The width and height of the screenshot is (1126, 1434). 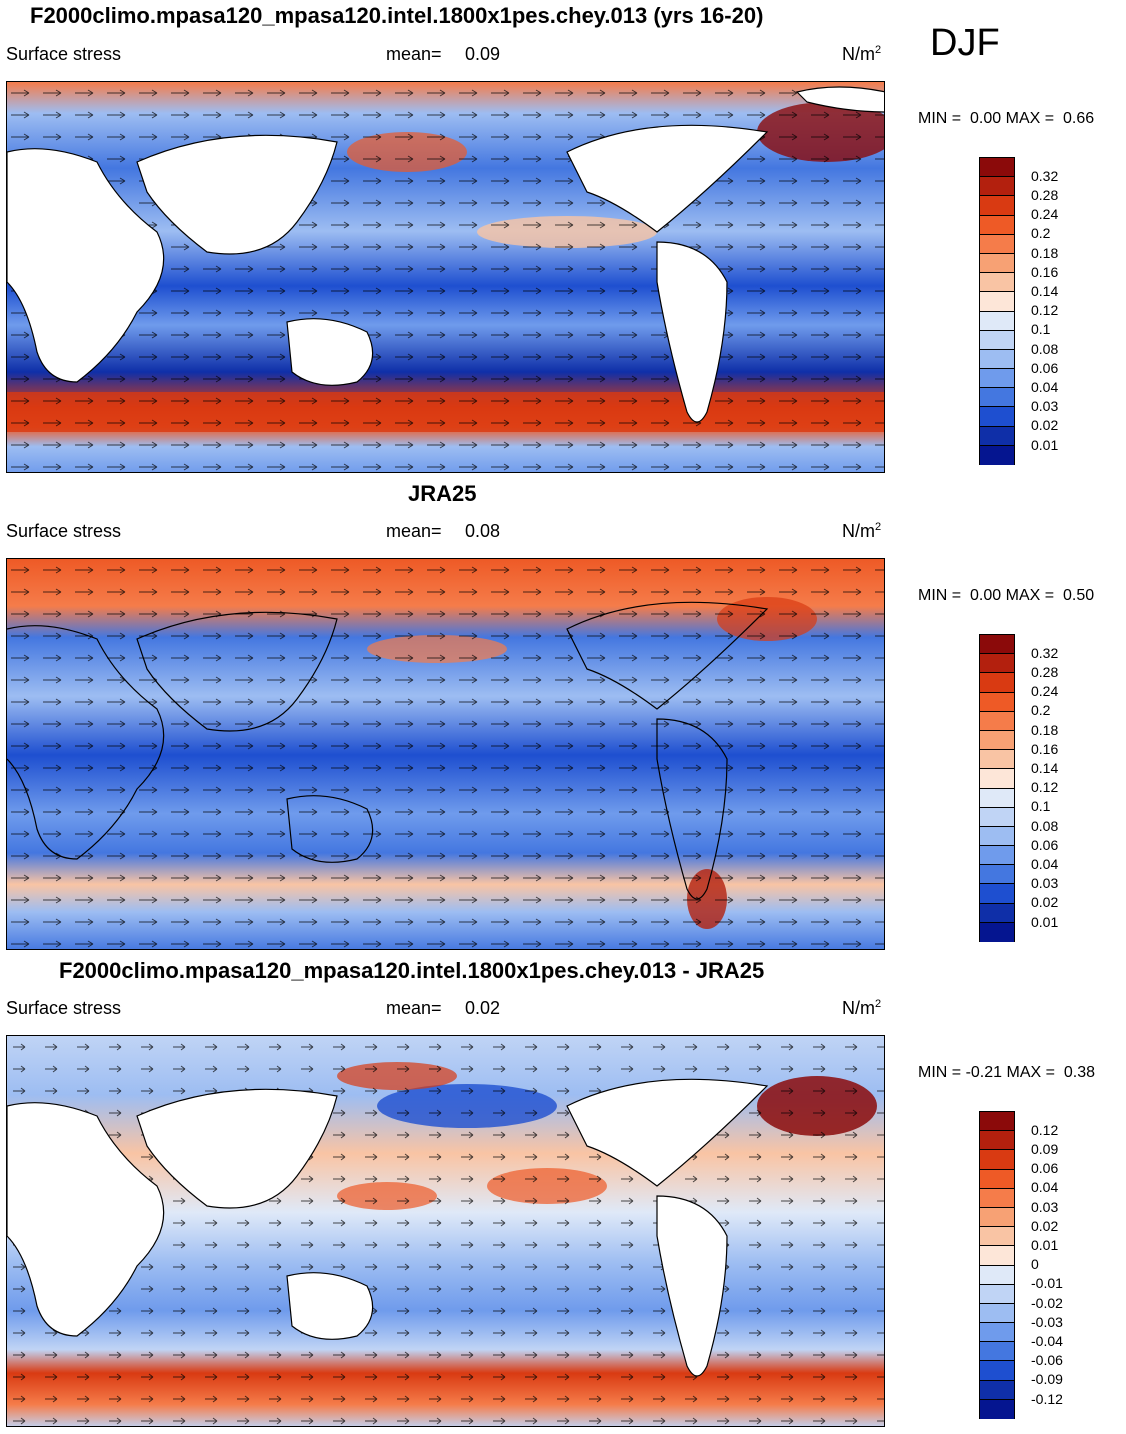 I want to click on panel1-tick: 0.28, so click(x=1045, y=195).